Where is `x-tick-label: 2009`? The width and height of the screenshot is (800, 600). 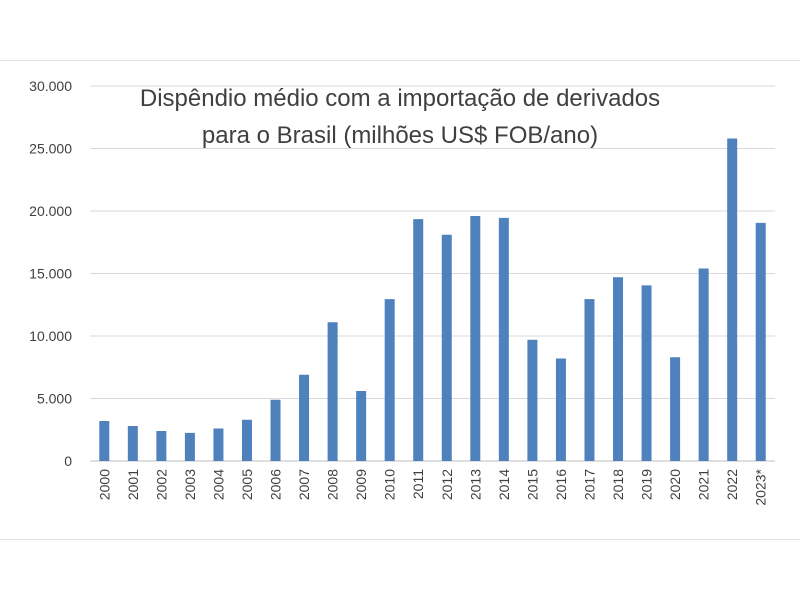 x-tick-label: 2009 is located at coordinates (361, 484).